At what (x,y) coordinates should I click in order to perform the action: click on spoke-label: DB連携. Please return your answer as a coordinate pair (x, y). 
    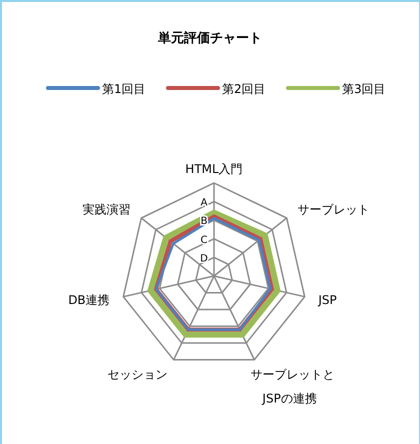
    Looking at the image, I should click on (89, 299).